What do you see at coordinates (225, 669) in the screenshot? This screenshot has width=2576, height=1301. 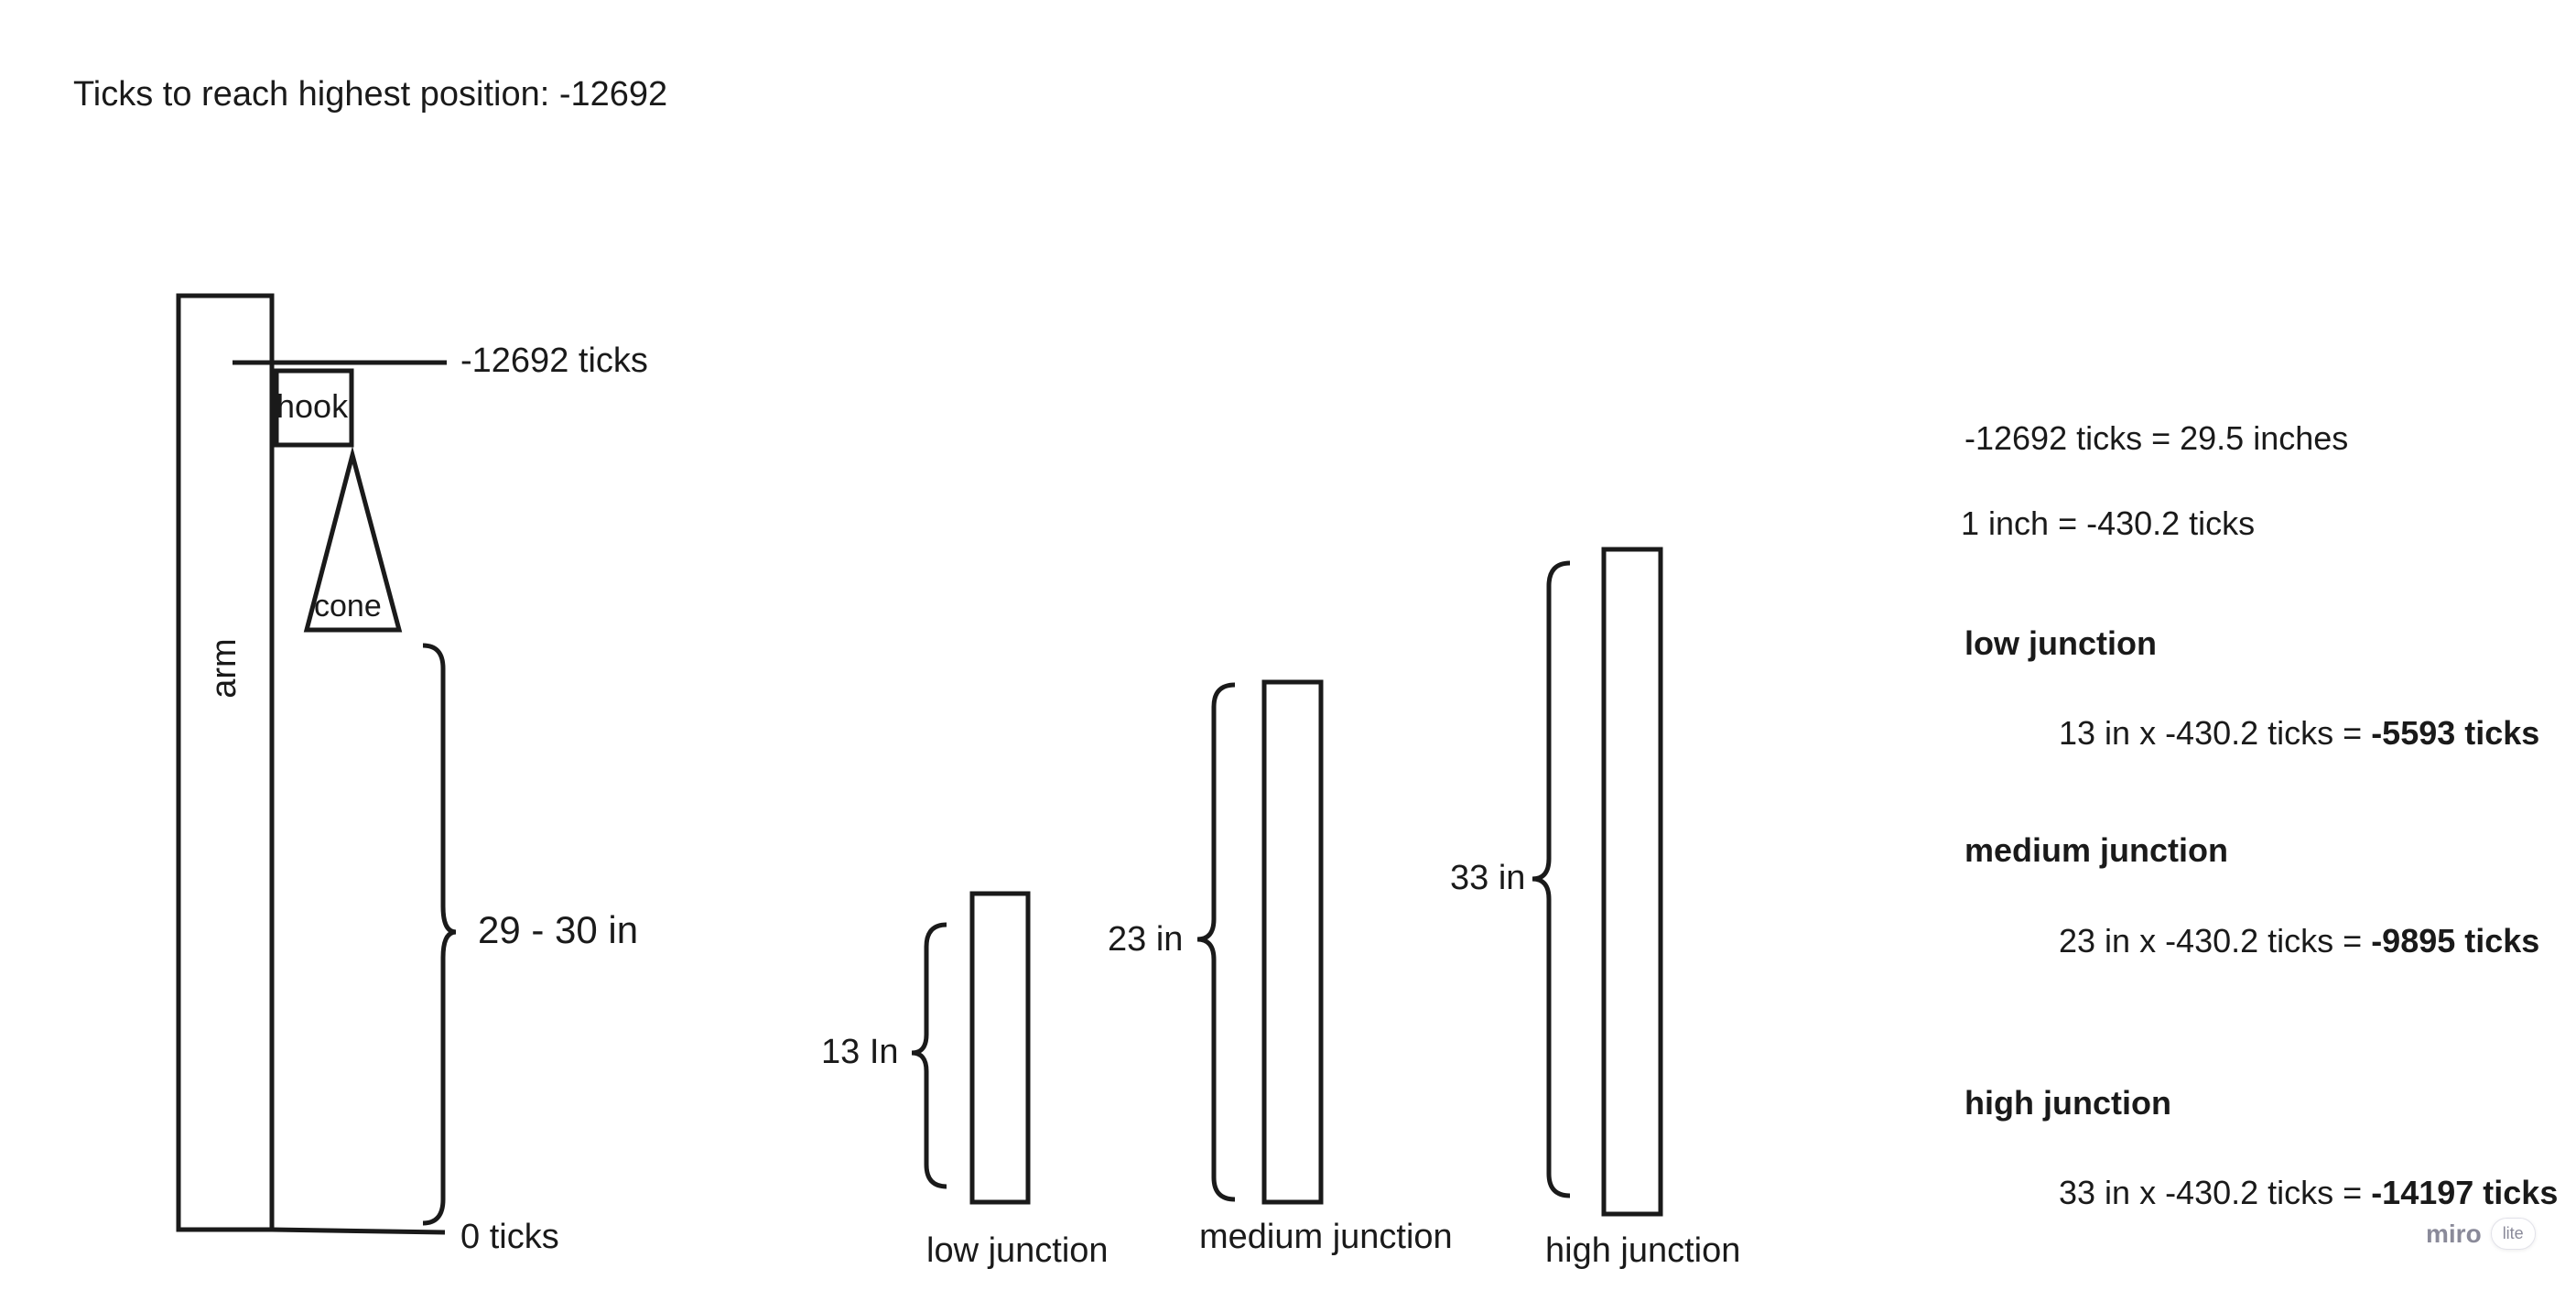 I see `arm-label: arm` at bounding box center [225, 669].